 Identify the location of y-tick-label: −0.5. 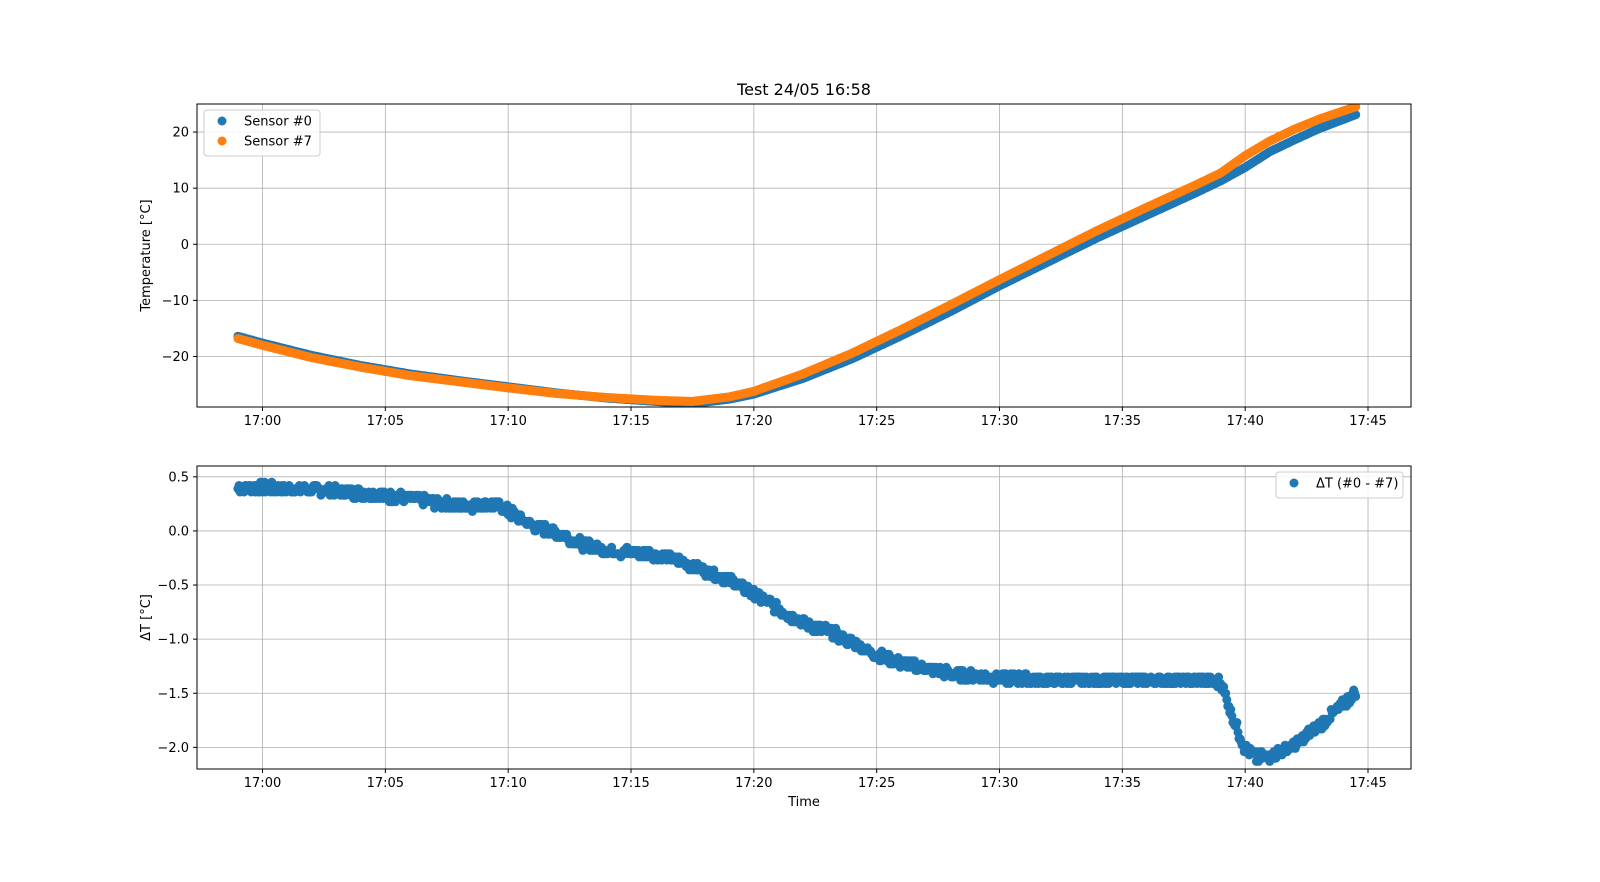
(173, 586).